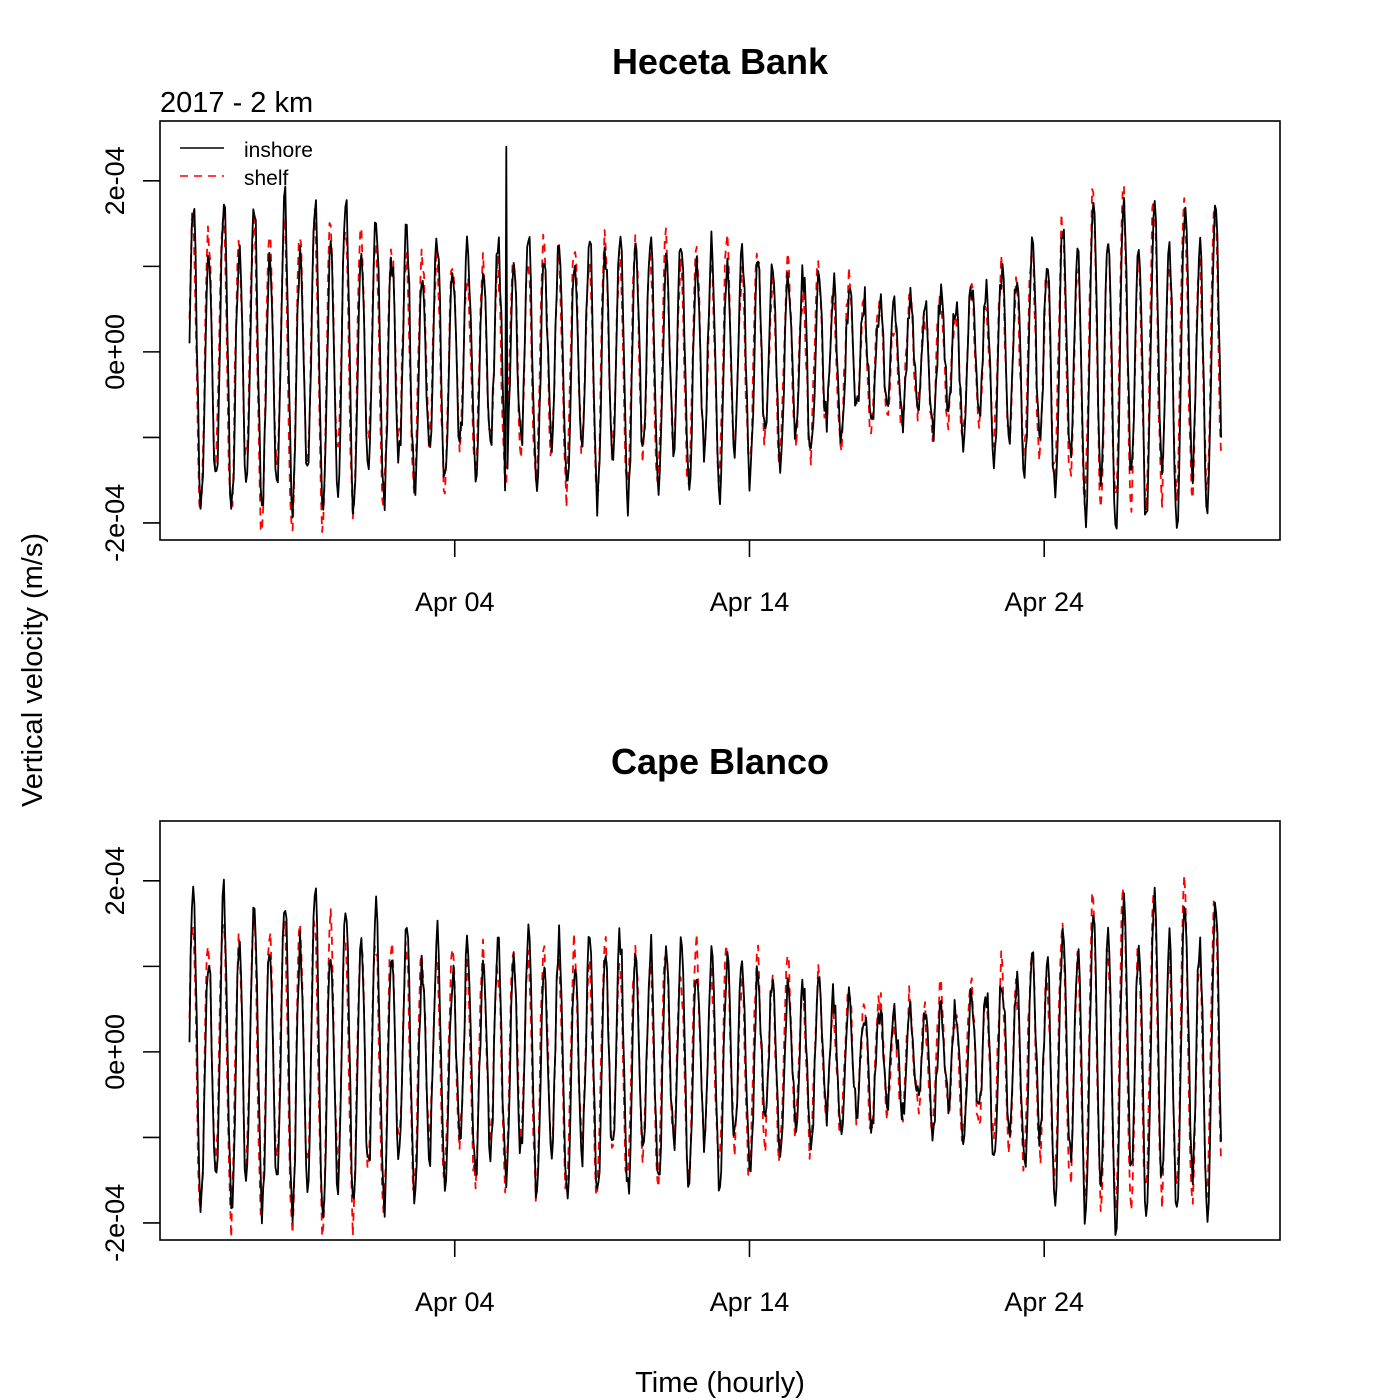 This screenshot has width=1400, height=1400. What do you see at coordinates (236, 103) in the screenshot?
I see `figure-subtitle: 2017 - 2 km` at bounding box center [236, 103].